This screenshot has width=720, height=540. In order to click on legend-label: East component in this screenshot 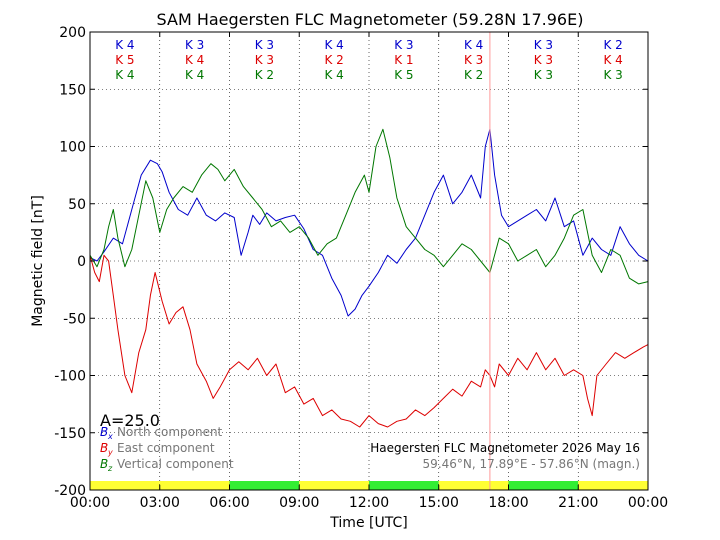, I will do `click(166, 448)`.